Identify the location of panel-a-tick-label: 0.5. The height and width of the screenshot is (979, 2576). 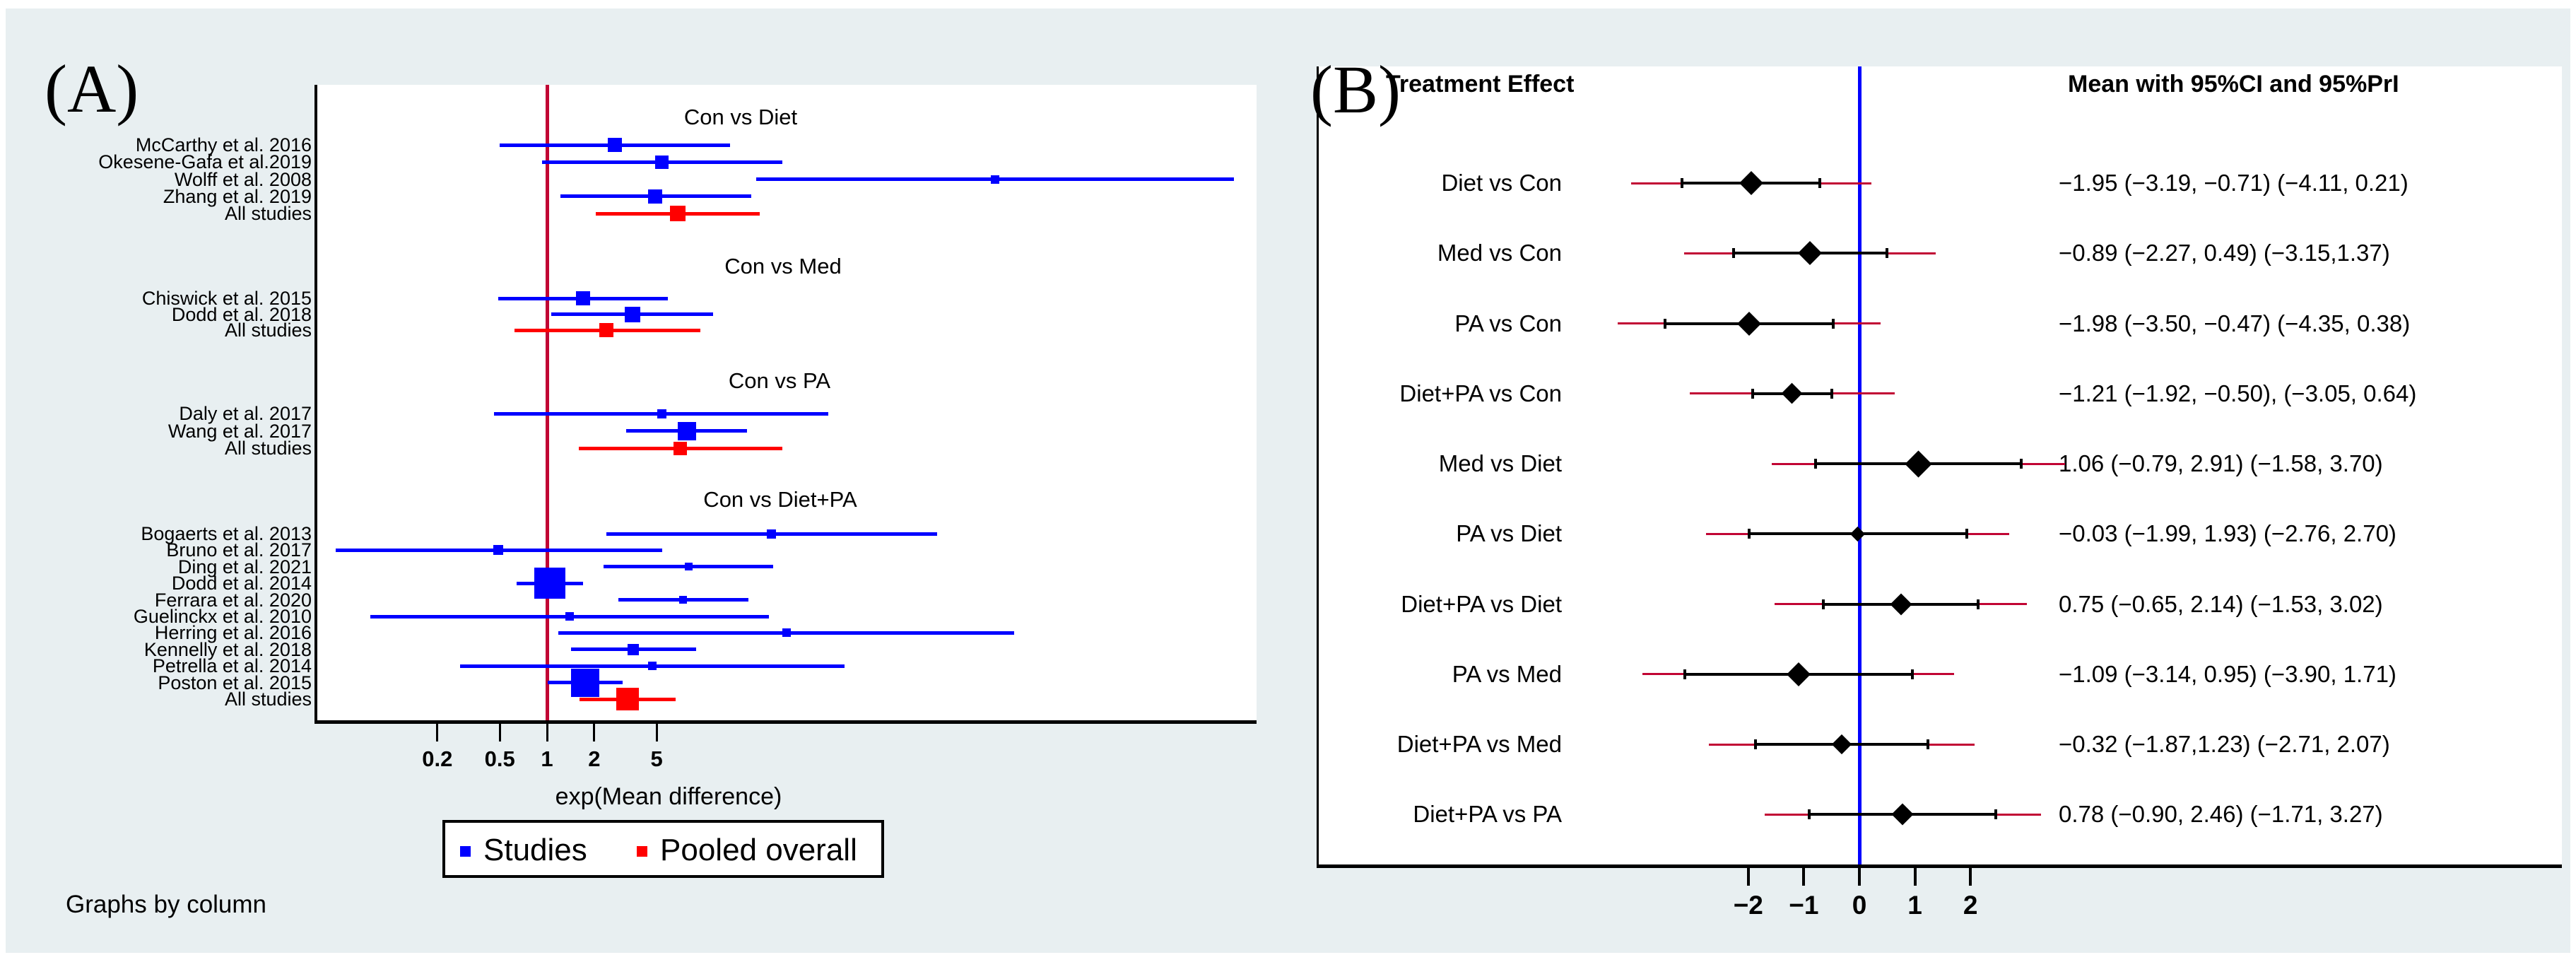
(499, 759).